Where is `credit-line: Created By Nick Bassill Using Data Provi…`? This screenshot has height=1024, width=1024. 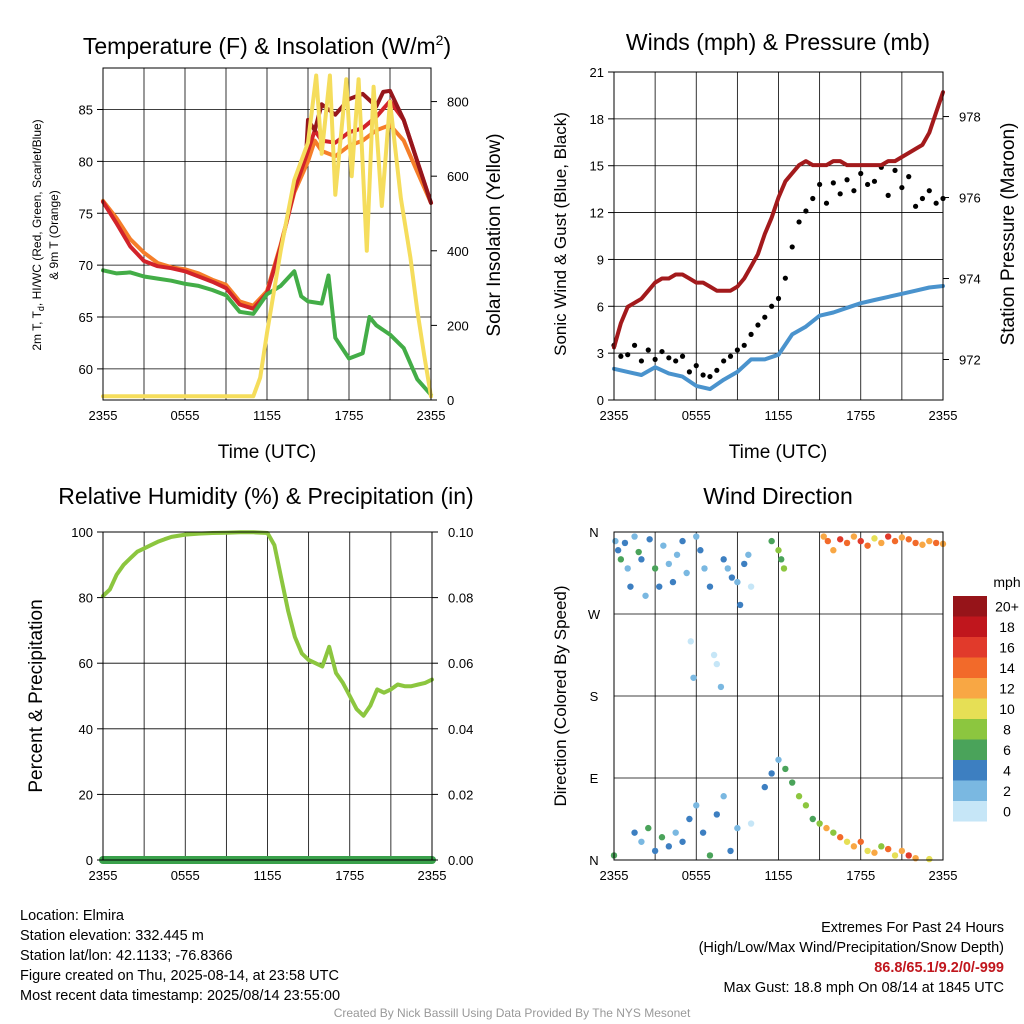 credit-line: Created By Nick Bassill Using Data Provi… is located at coordinates (512, 1013).